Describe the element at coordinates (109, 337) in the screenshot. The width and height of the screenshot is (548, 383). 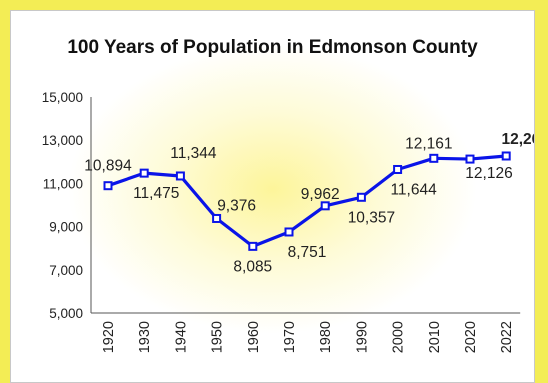
I see `x-tick-label: 1920` at that location.